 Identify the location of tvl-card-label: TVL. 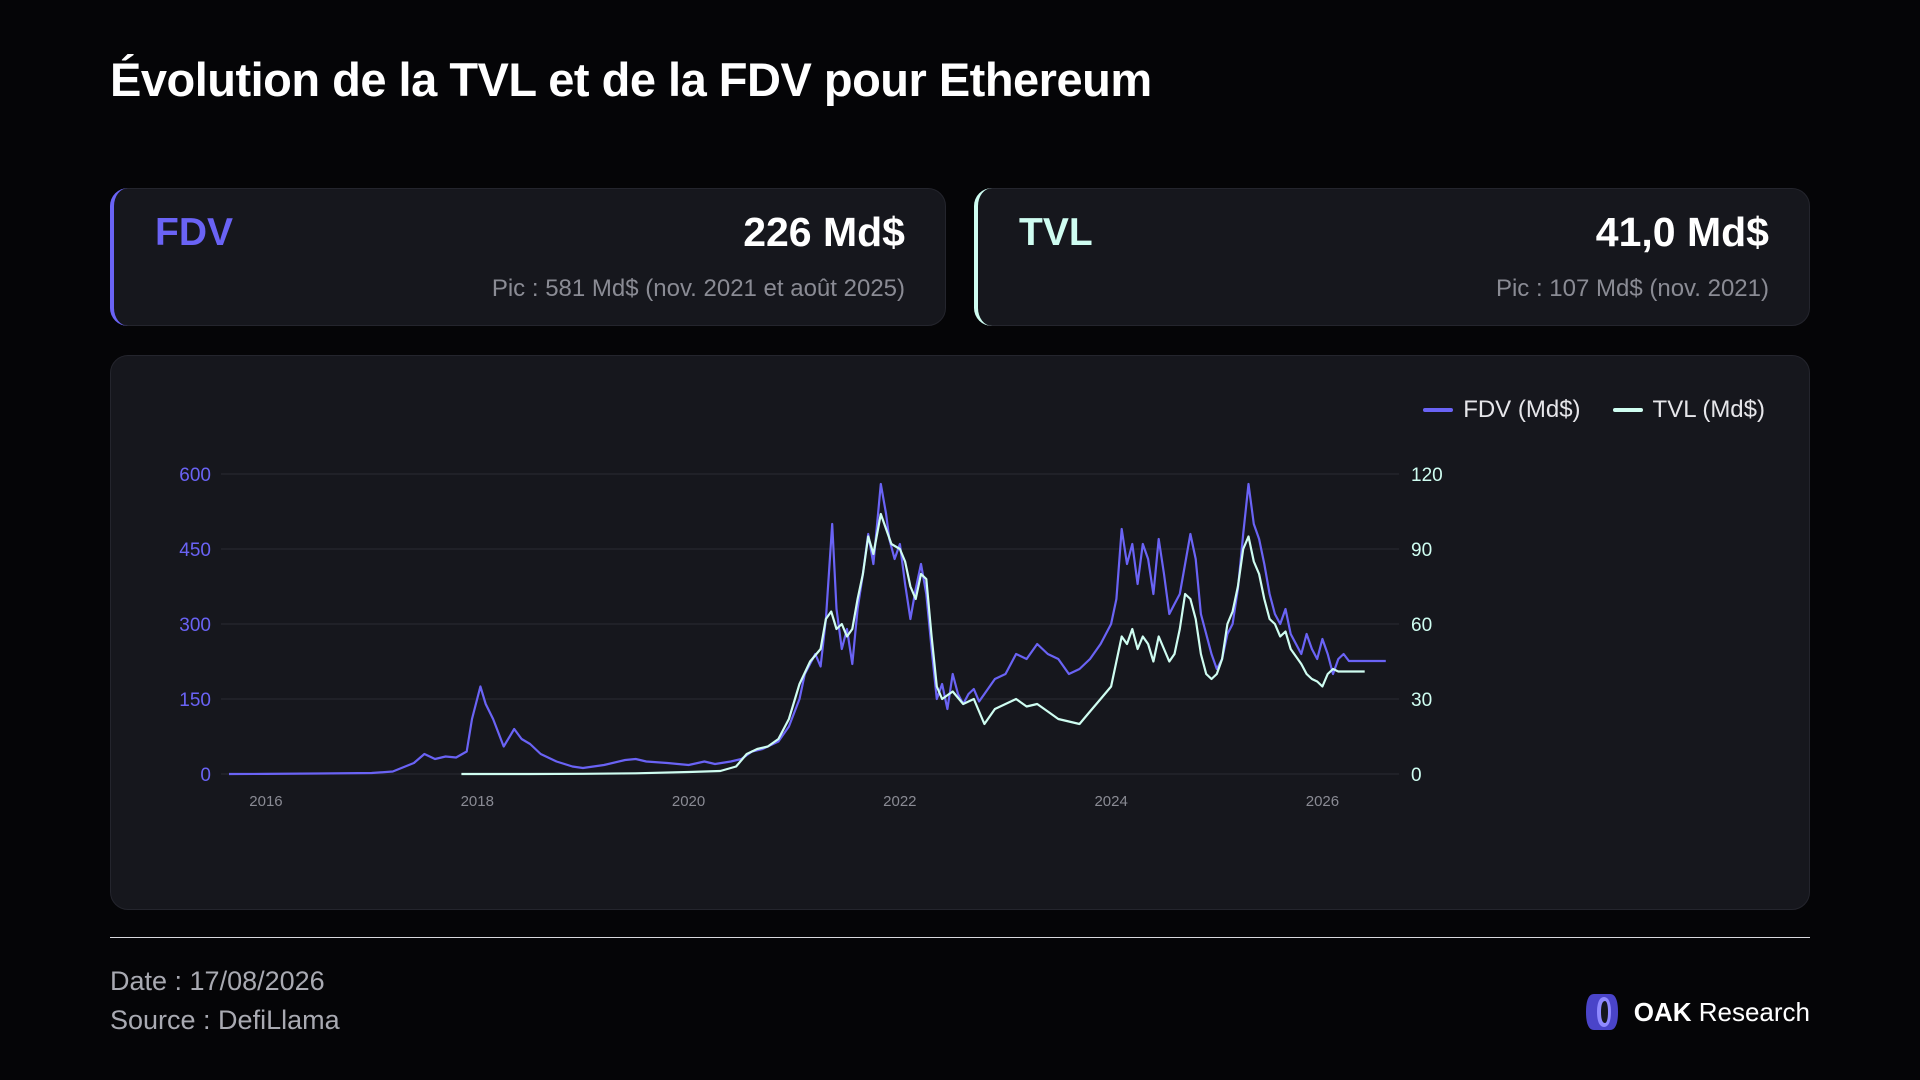
(1056, 232).